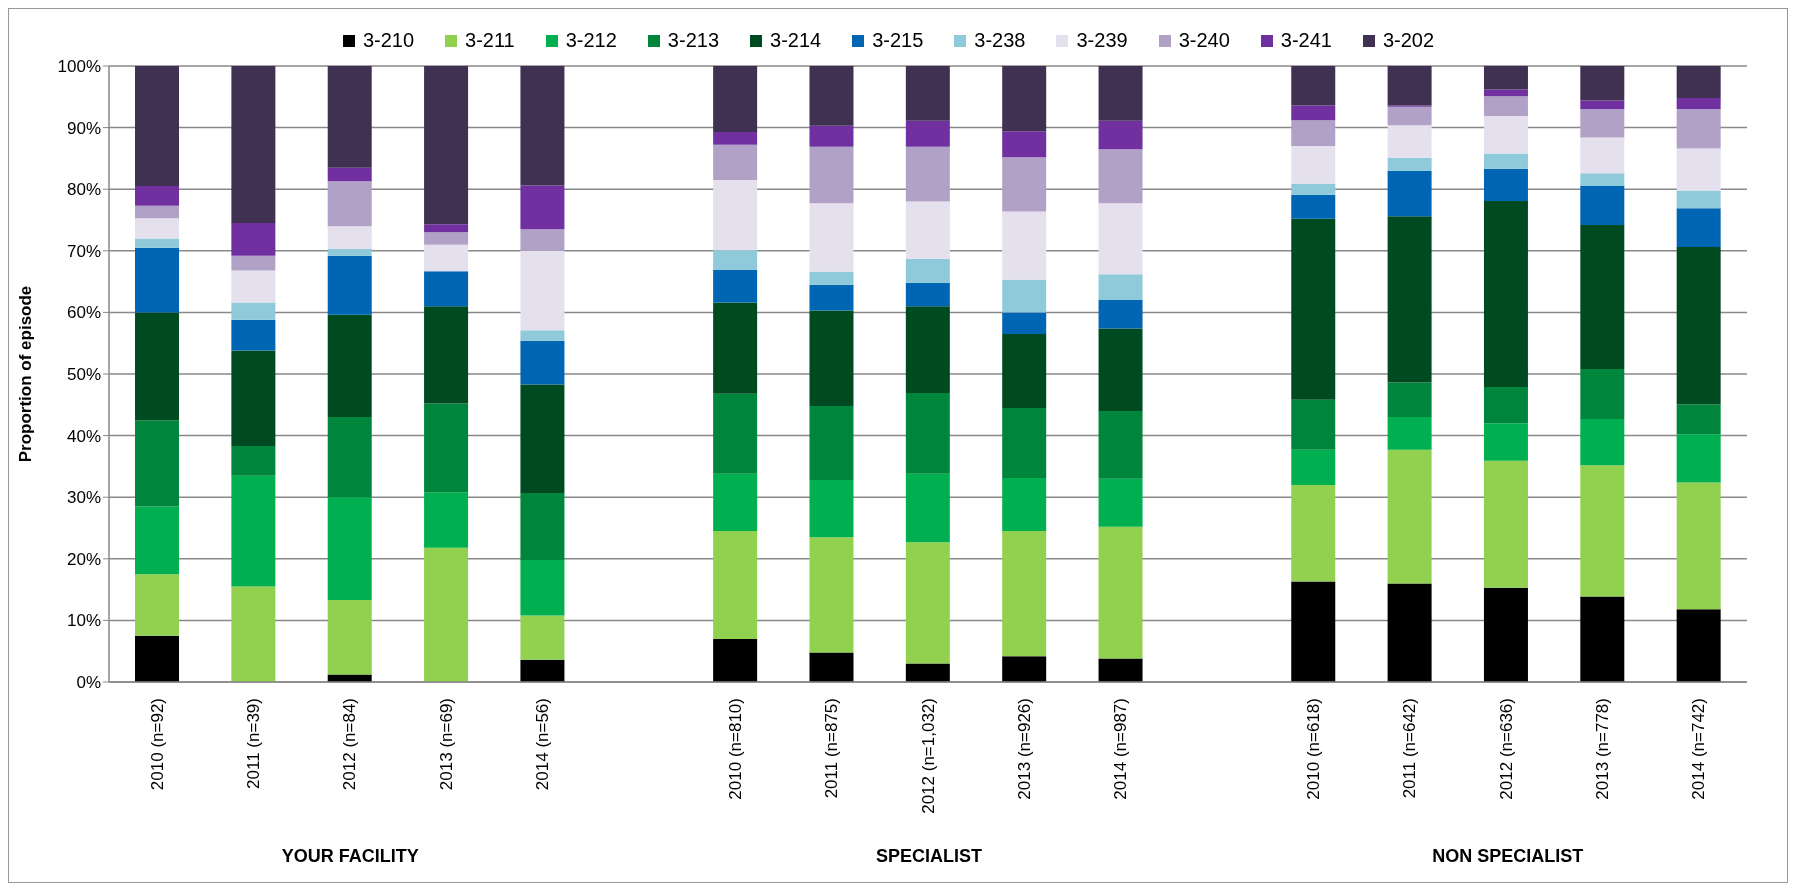  I want to click on legend-label: 3-240, so click(1204, 40).